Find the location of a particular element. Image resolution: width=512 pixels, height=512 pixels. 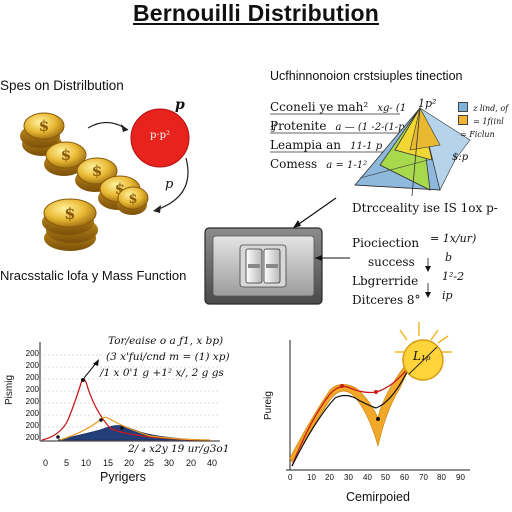

legend-label: = Ficlun is located at coordinates (477, 134).